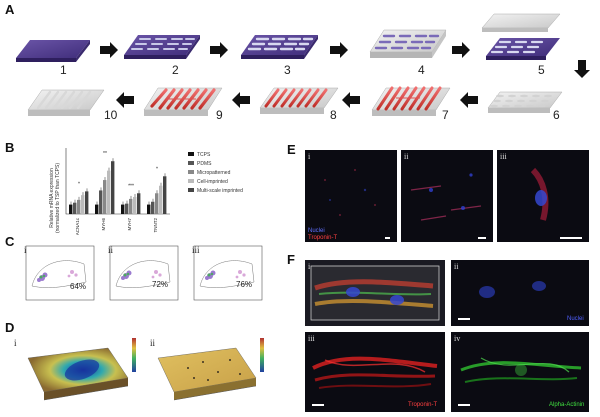  I want to click on legend-label: Multi-scale imprinted, so click(220, 191).